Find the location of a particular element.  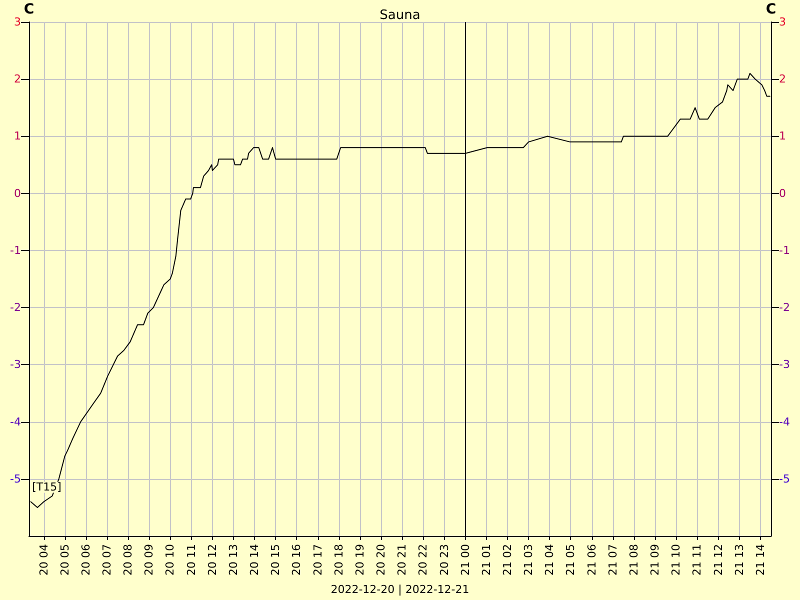

x-tick-label: 21 07 is located at coordinates (613, 560).